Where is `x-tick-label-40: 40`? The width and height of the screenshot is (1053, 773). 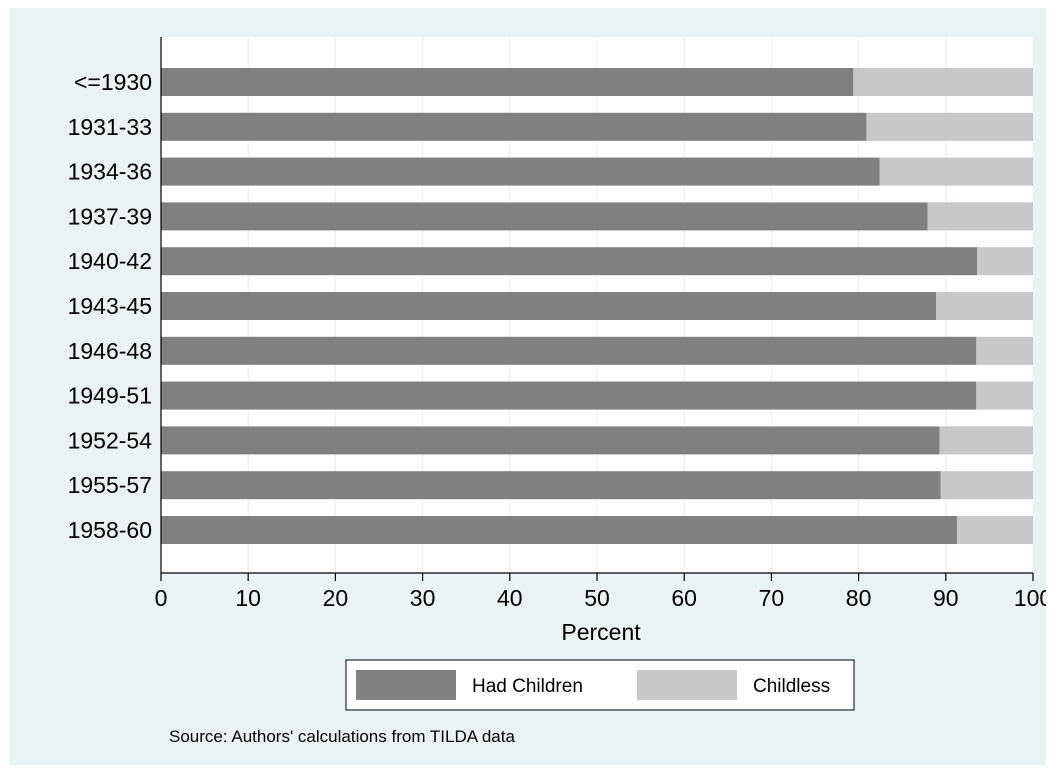 x-tick-label-40: 40 is located at coordinates (510, 598).